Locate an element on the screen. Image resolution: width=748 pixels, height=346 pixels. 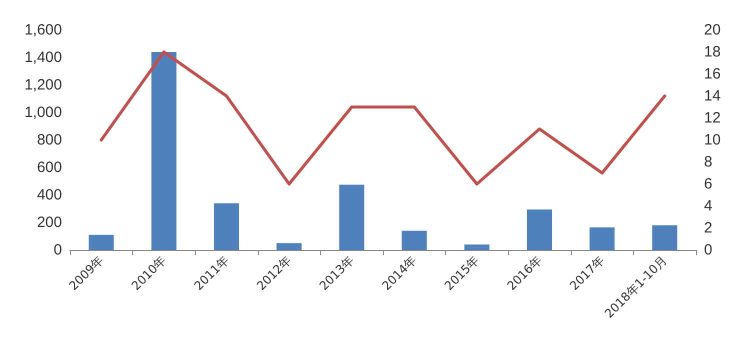
y2-tick-label: 14 is located at coordinates (712, 96).